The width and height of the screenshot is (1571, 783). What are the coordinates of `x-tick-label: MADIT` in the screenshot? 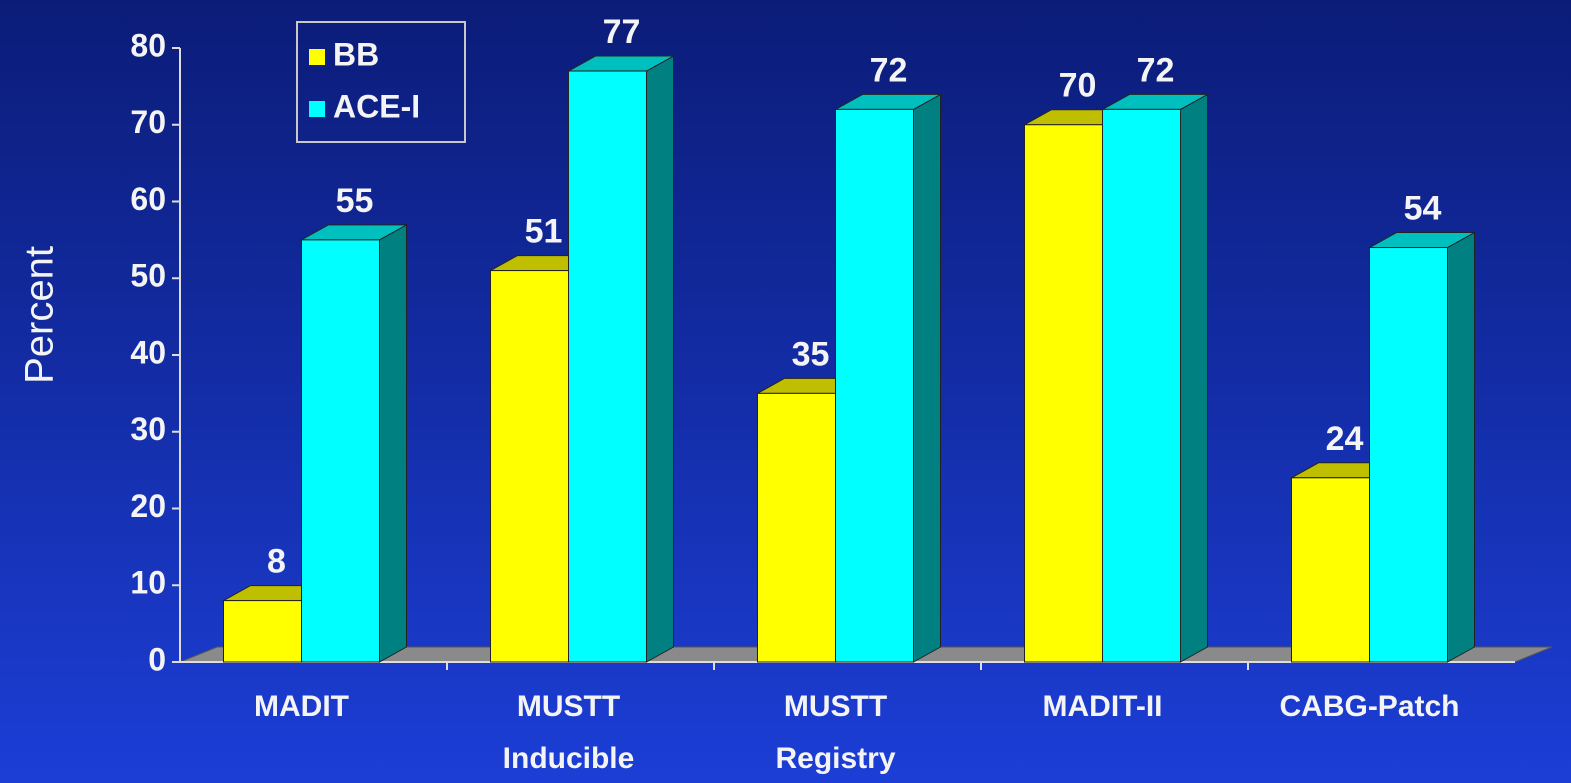 It's located at (301, 706).